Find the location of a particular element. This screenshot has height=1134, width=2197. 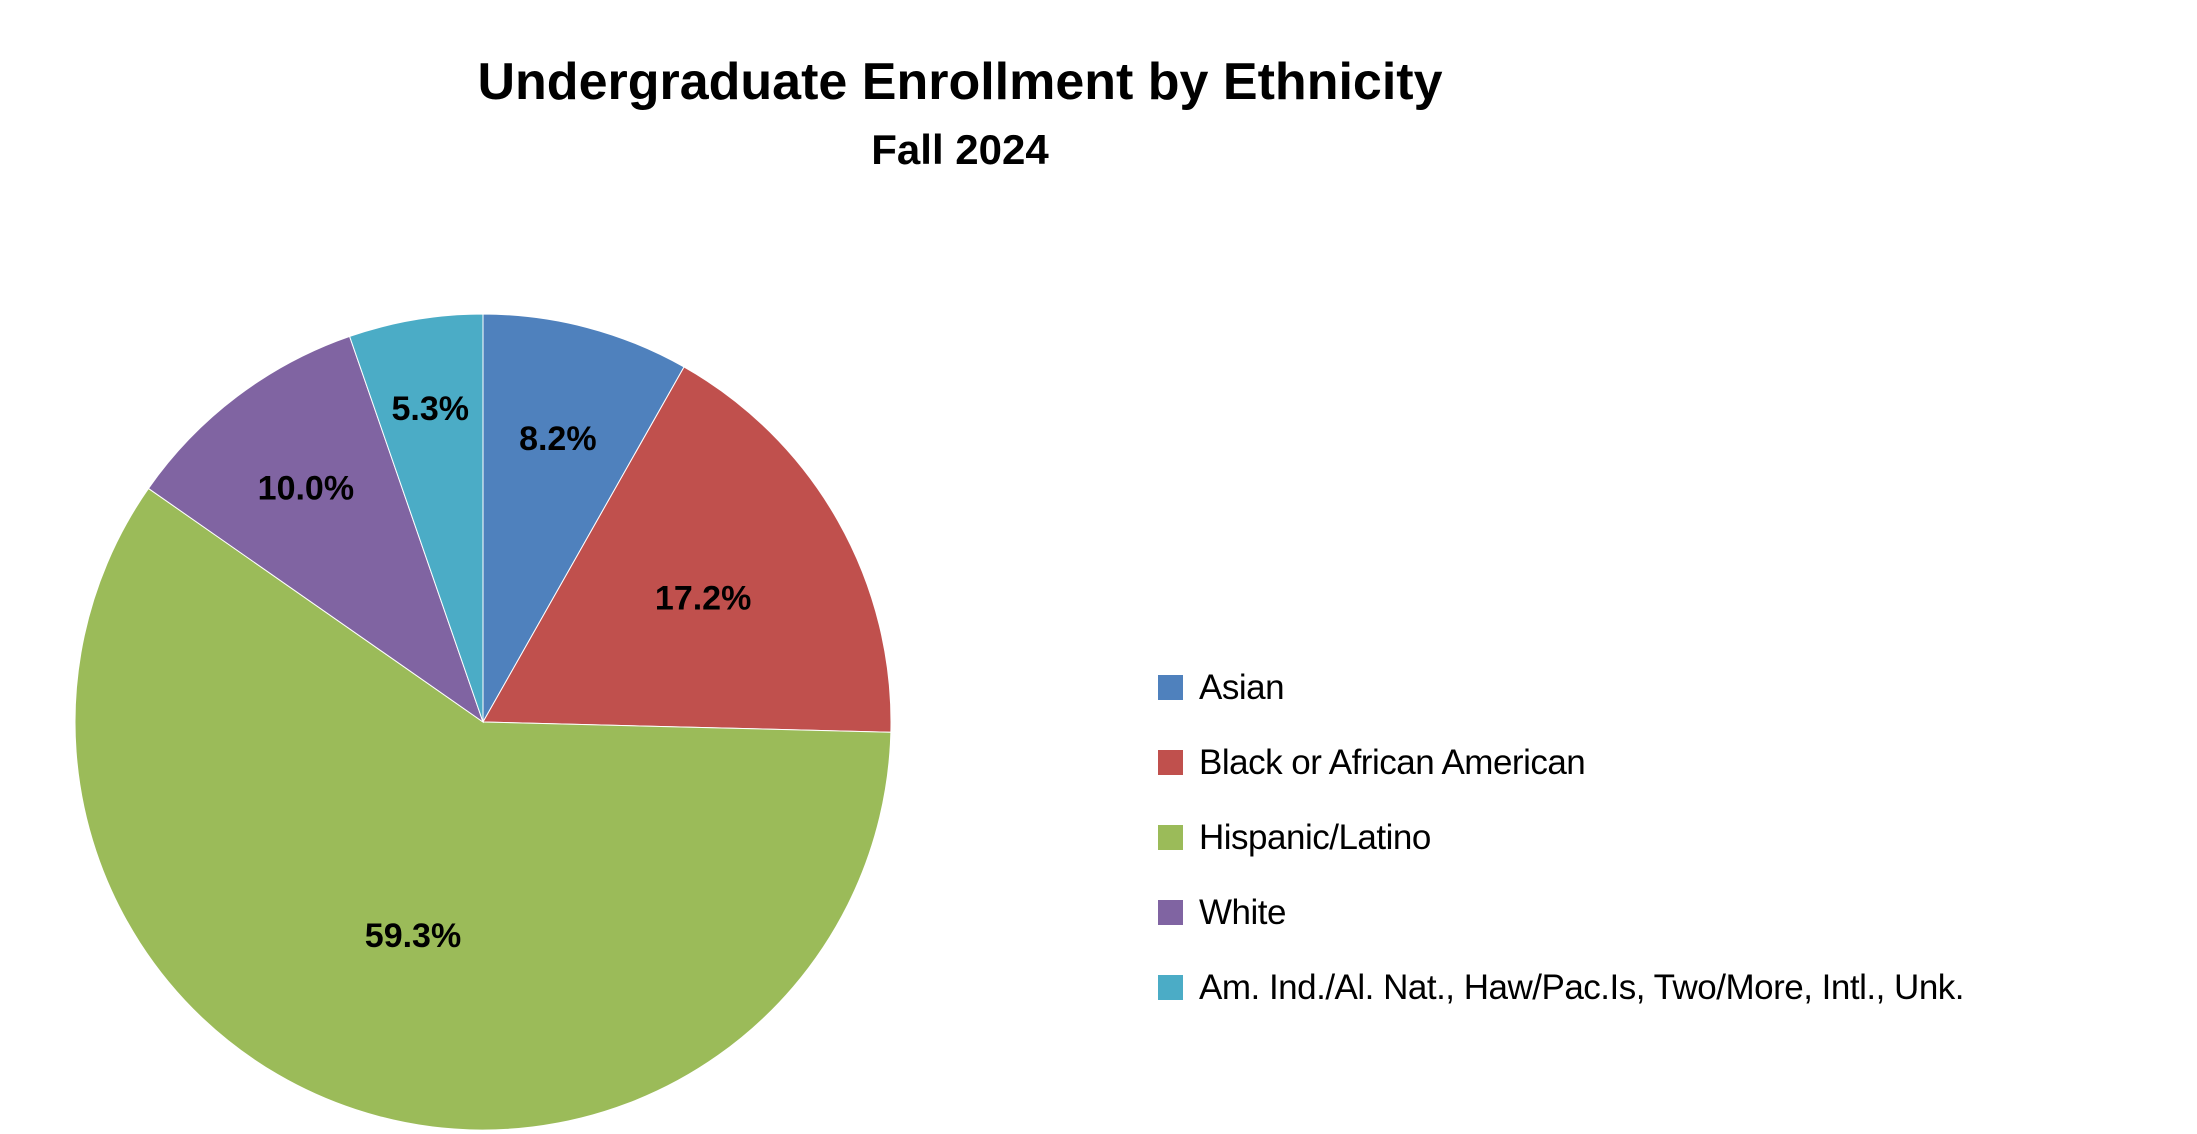

chart-title: Undergraduate Enrollment by Ethnicity is located at coordinates (960, 82).